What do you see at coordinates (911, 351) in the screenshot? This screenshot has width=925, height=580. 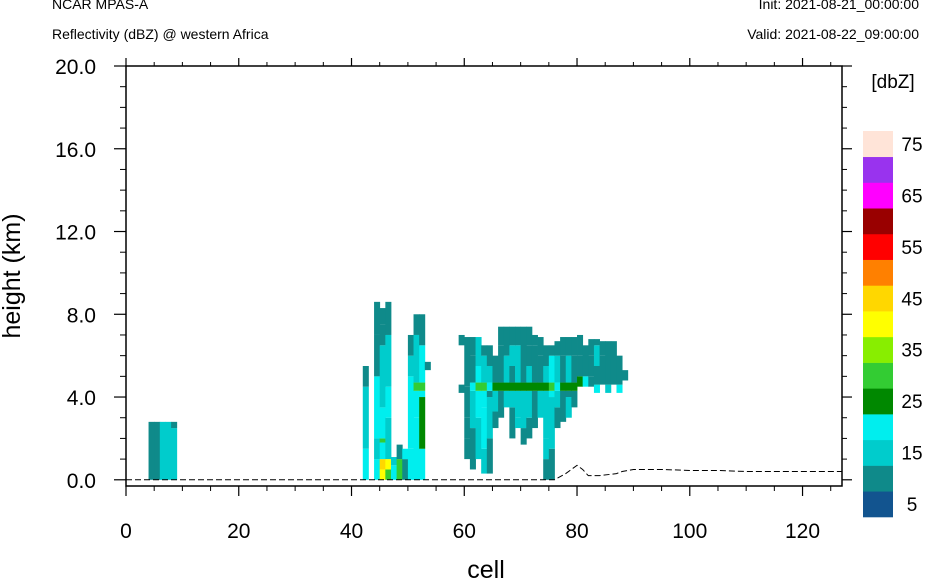 I see `colorbar-tick-label: 35` at bounding box center [911, 351].